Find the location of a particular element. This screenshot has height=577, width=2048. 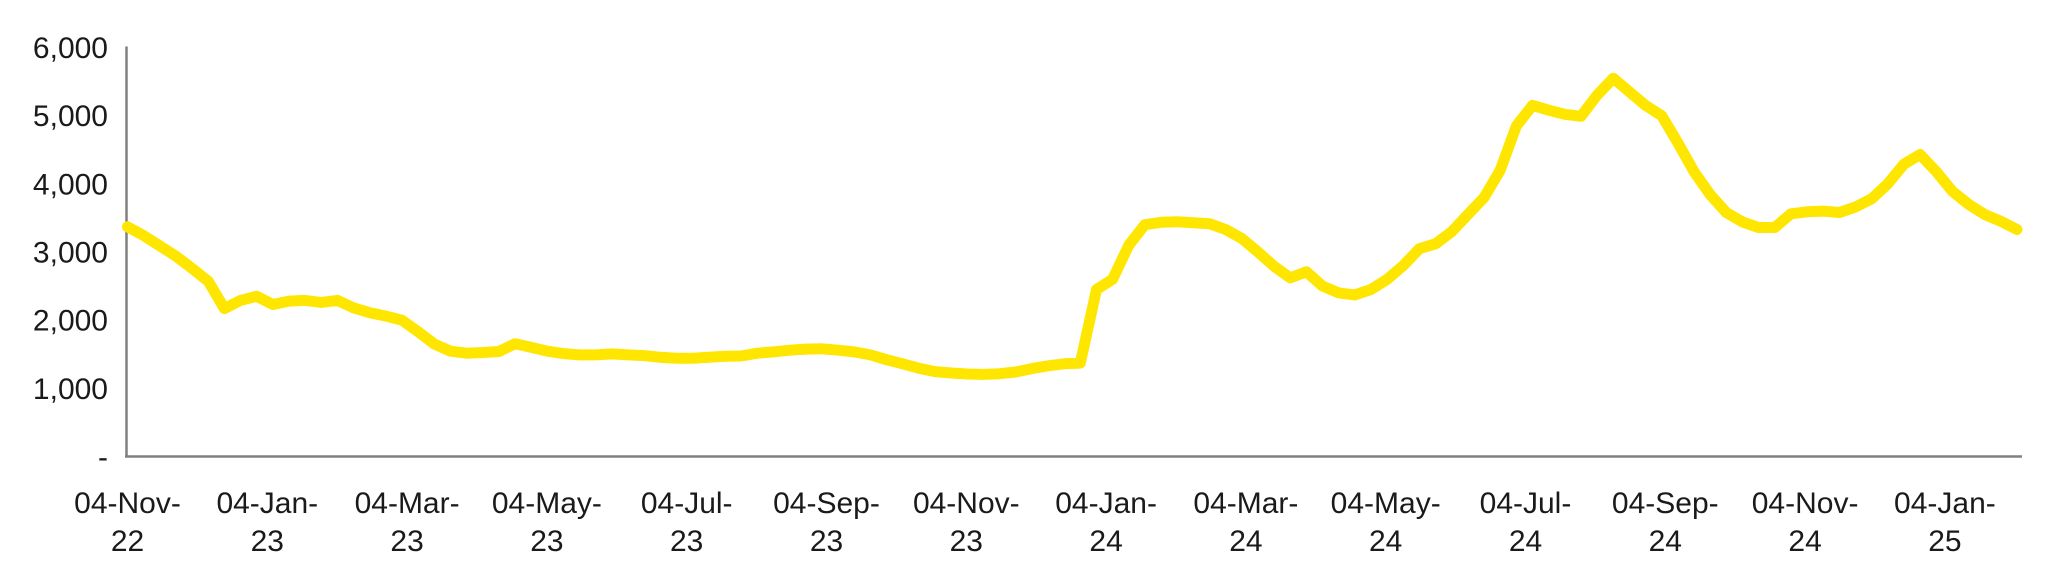

x-tick-label: 04-Sep-24 is located at coordinates (1665, 522).